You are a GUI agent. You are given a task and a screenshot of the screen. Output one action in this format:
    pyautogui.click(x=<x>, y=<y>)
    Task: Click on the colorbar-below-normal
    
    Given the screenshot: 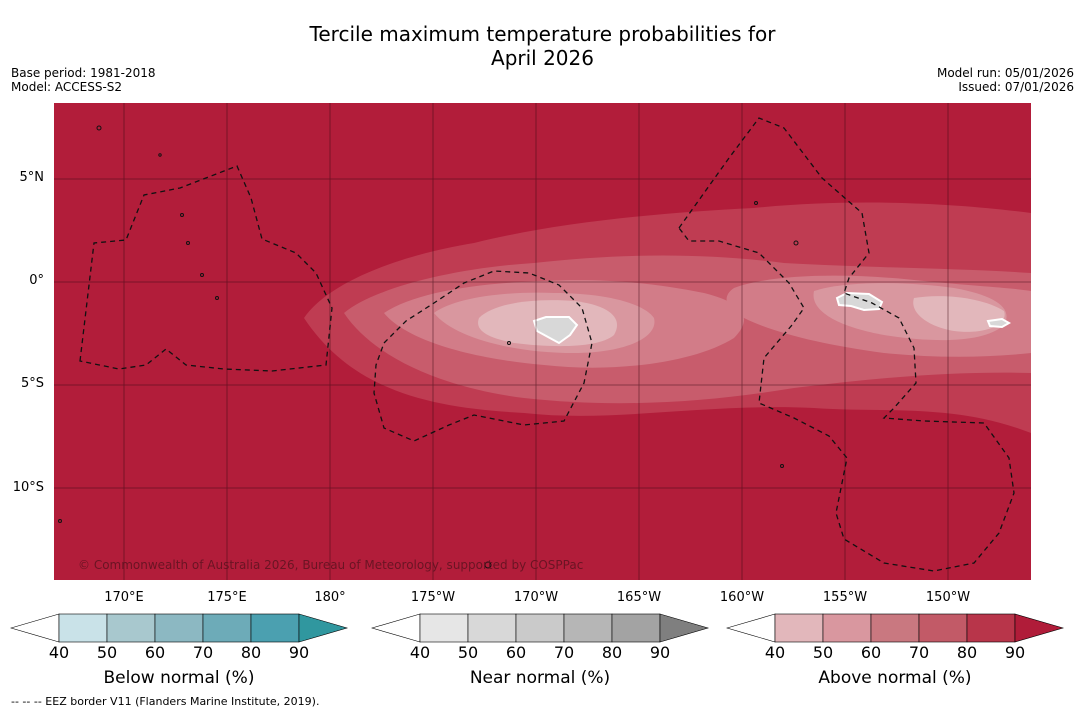 What is the action you would take?
    pyautogui.click(x=179, y=628)
    